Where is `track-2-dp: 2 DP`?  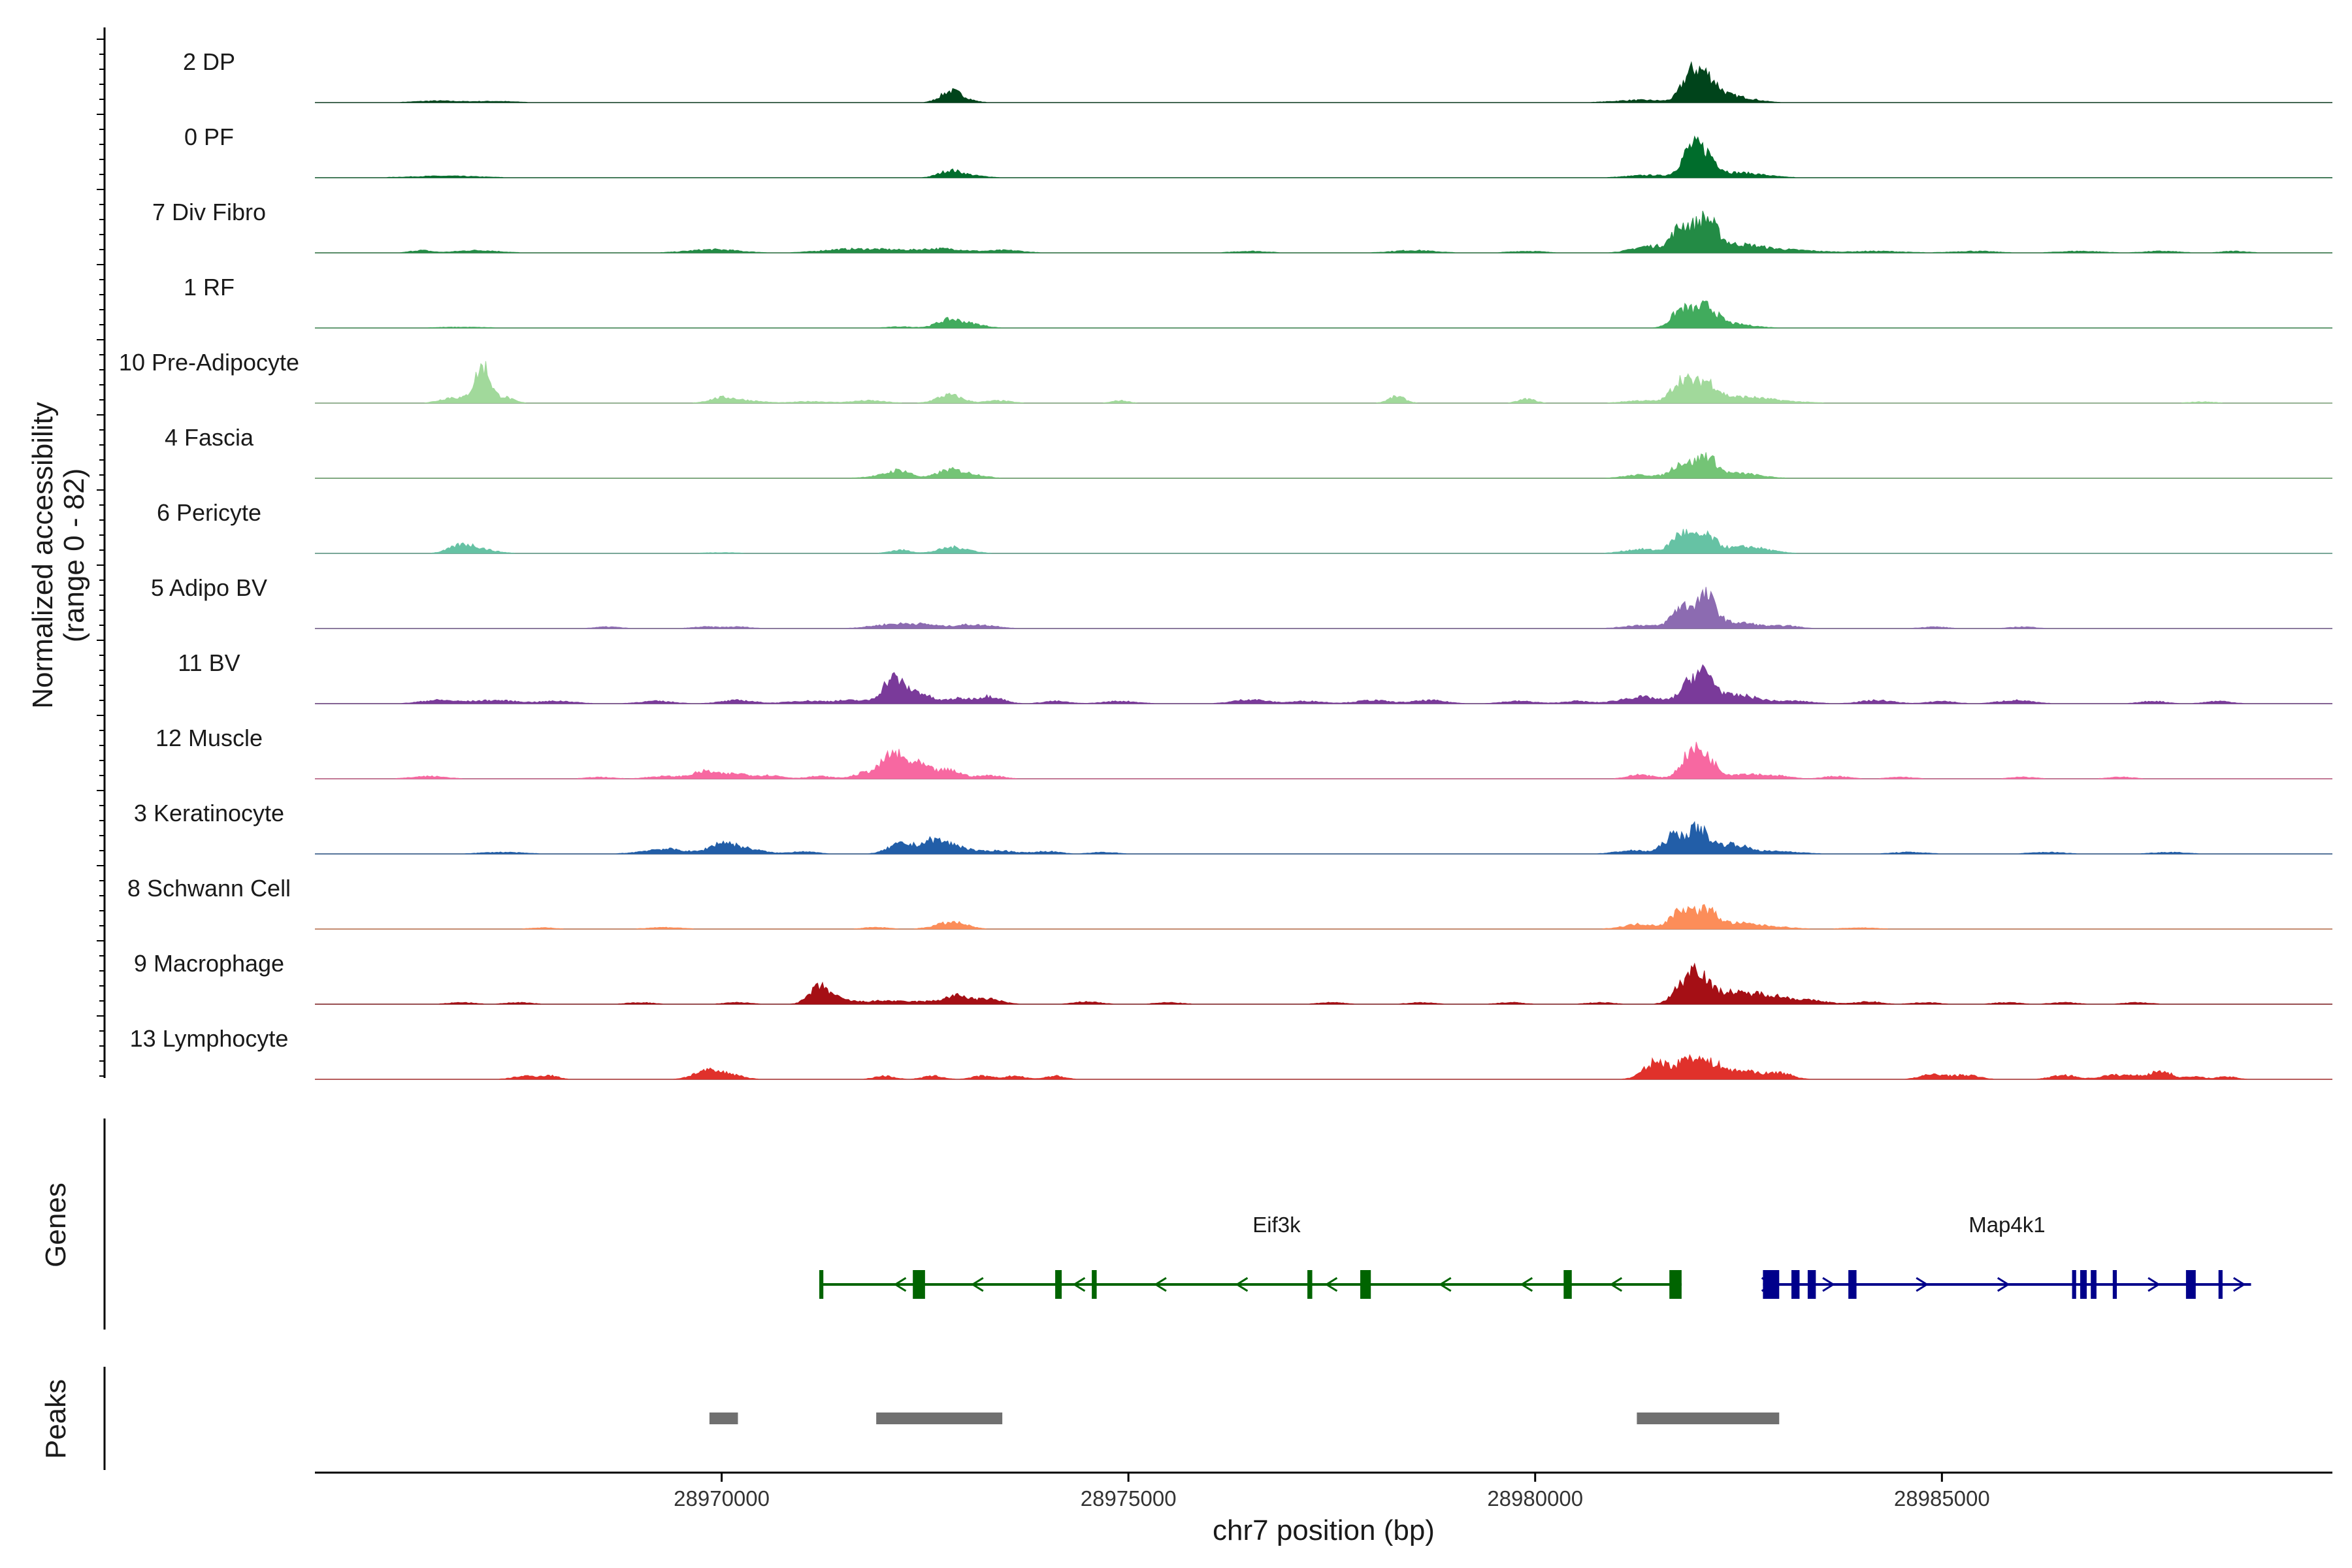 track-2-dp: 2 DP is located at coordinates (1257, 75).